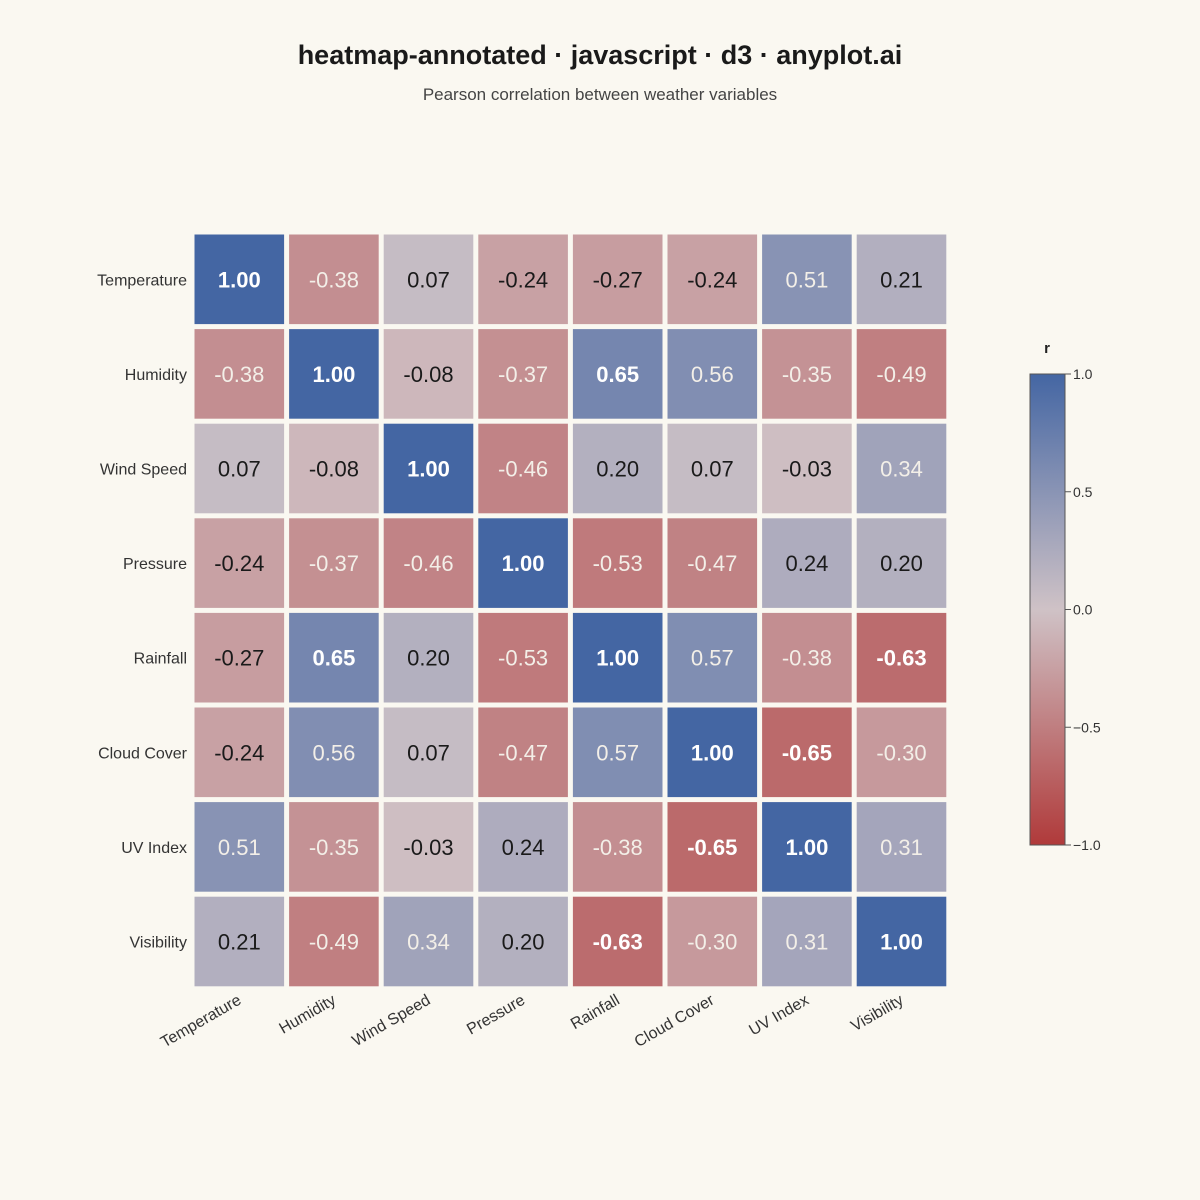 Image resolution: width=1200 pixels, height=1200 pixels. Describe the element at coordinates (778, 1016) in the screenshot. I see `column-label: UV Index` at that location.